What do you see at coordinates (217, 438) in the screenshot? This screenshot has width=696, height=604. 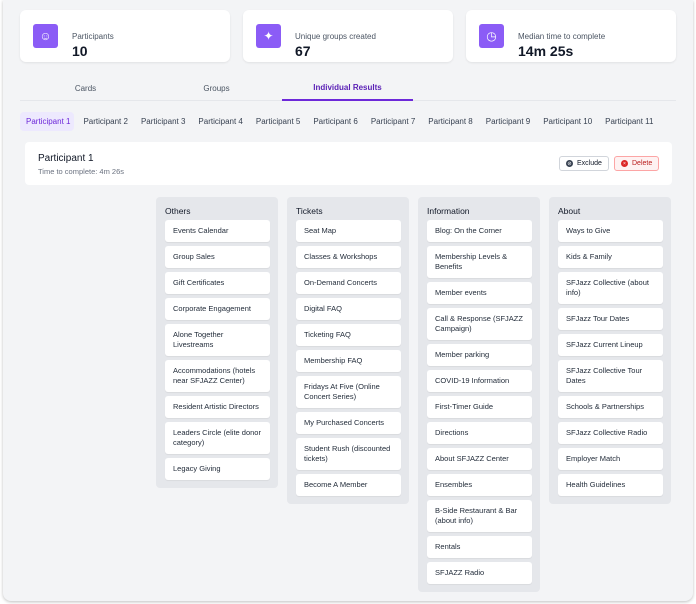 I see `card-item: Leaders Circle (elite donor category)` at bounding box center [217, 438].